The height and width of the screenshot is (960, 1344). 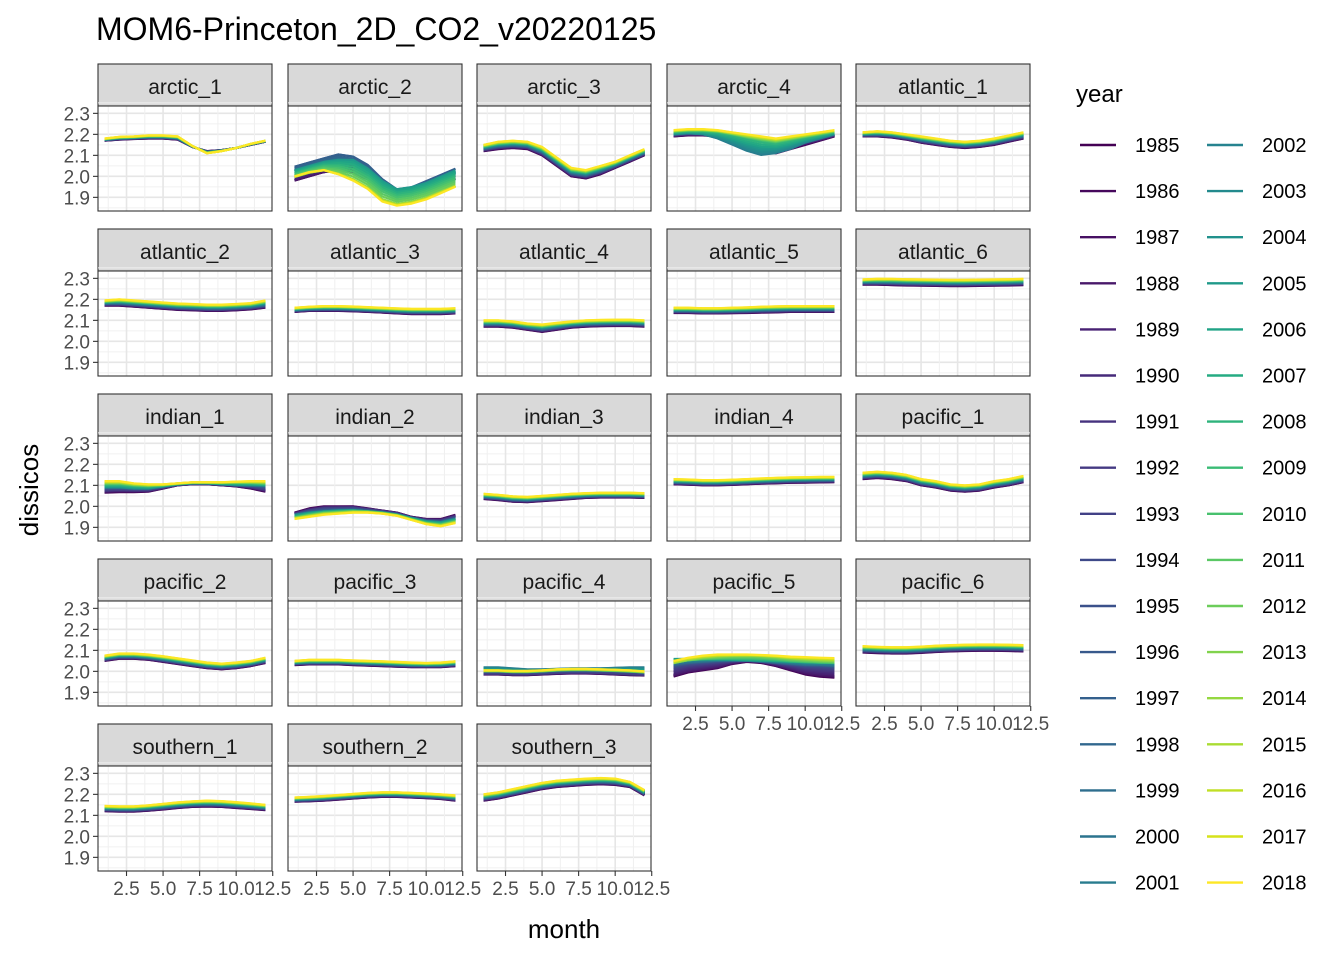 I want to click on legend-item-1997: 1997, so click(x=1130, y=699).